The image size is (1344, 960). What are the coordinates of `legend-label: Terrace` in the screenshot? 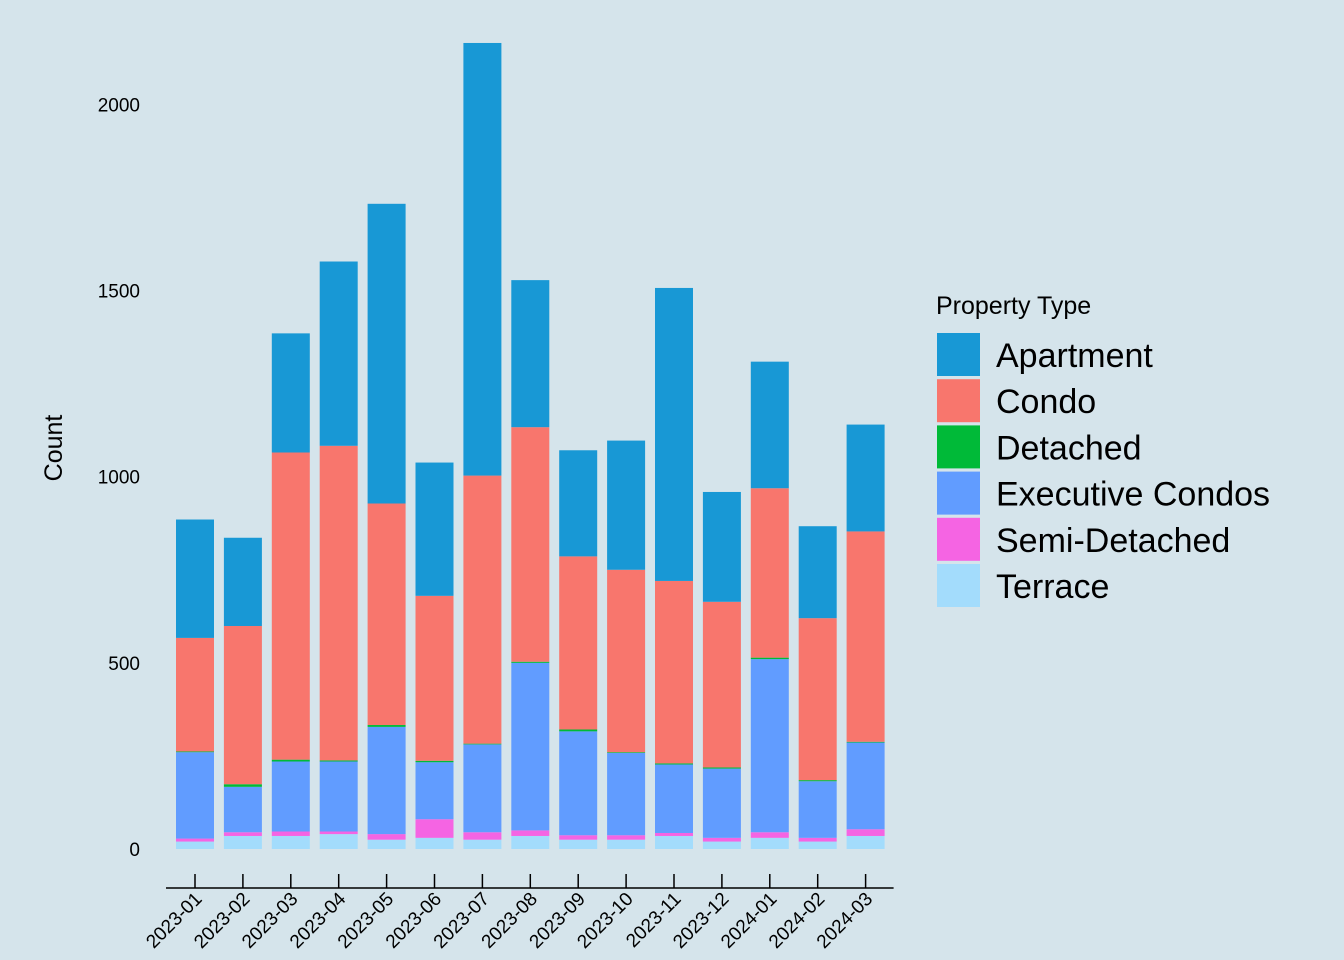 It's located at (1052, 587).